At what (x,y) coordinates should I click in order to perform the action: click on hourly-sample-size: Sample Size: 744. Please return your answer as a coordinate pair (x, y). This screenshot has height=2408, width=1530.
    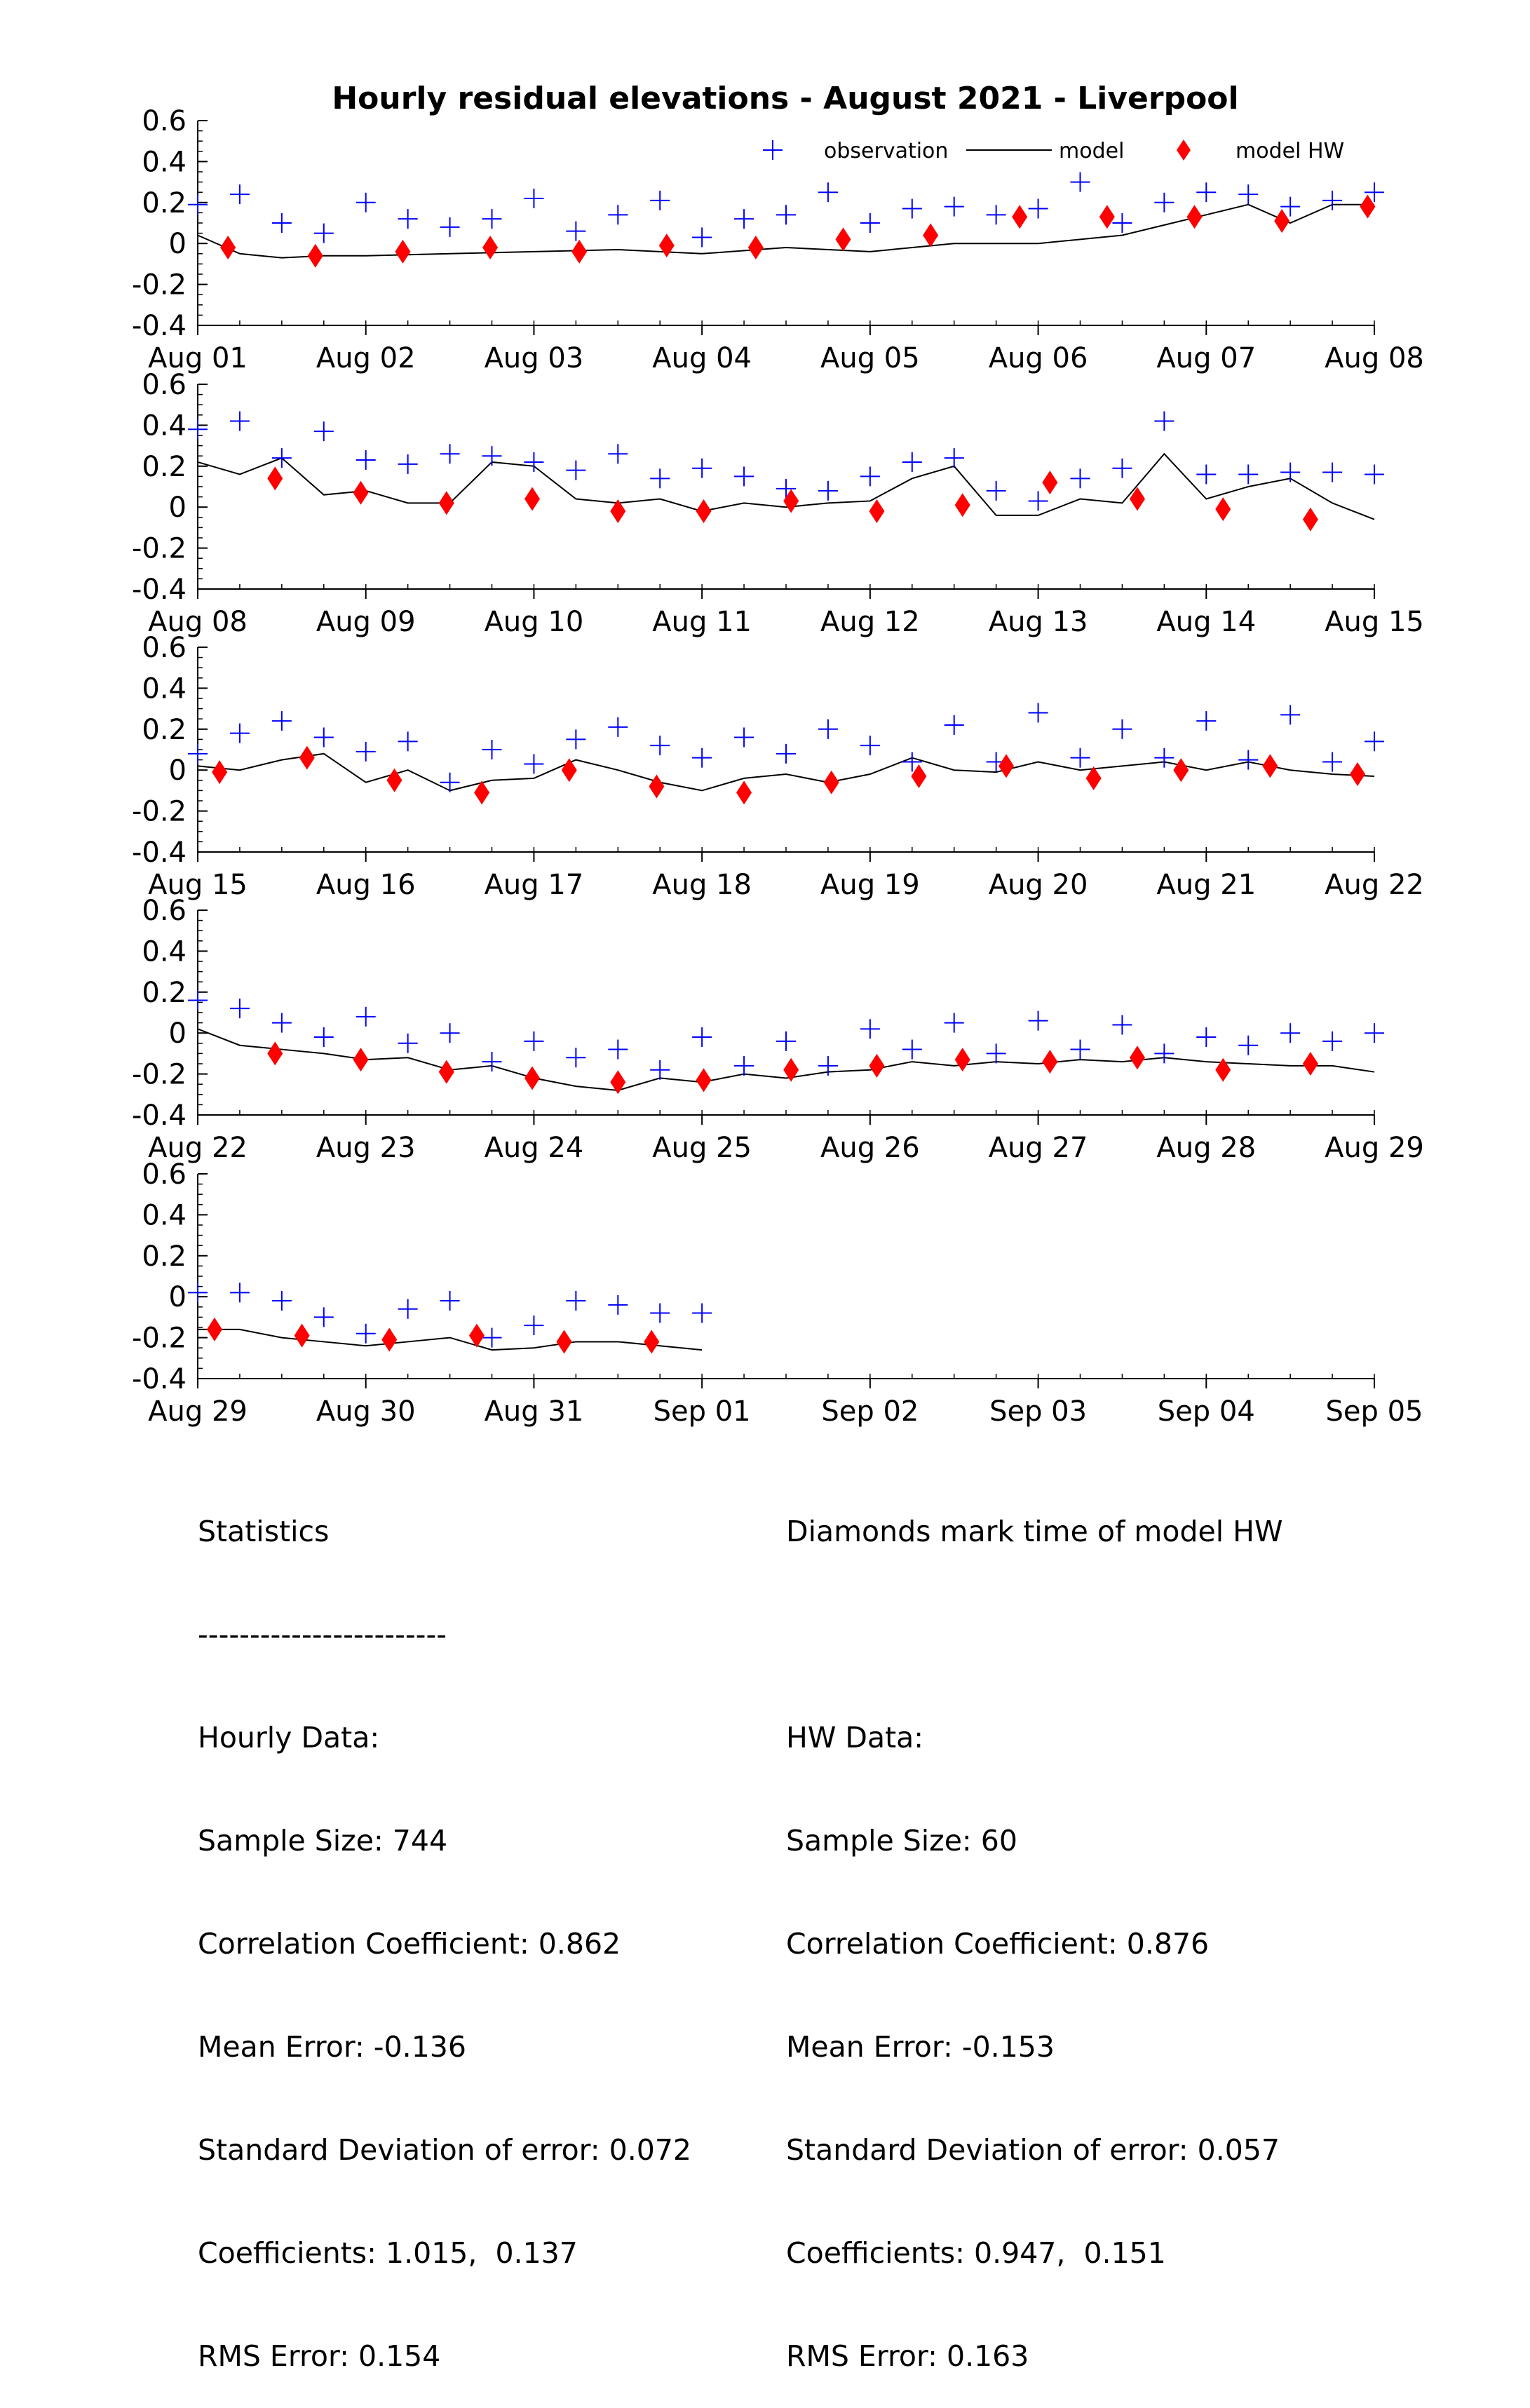
    Looking at the image, I should click on (323, 1841).